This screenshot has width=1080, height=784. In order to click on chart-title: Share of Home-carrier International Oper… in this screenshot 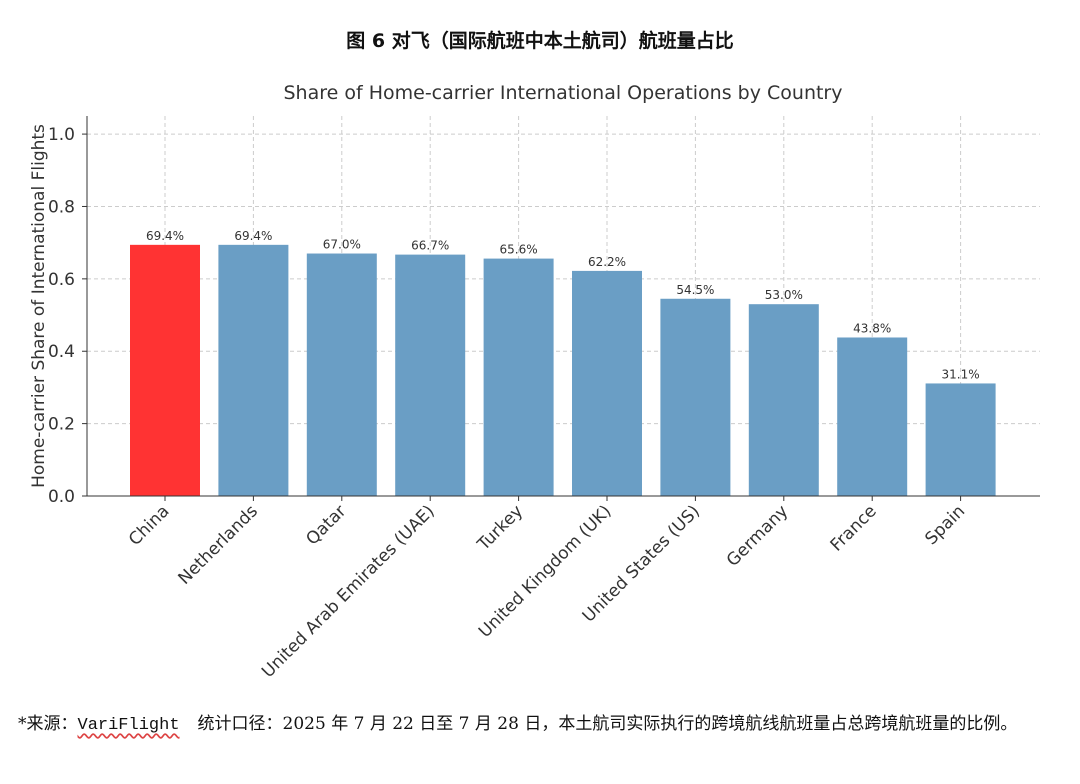, I will do `click(562, 93)`.